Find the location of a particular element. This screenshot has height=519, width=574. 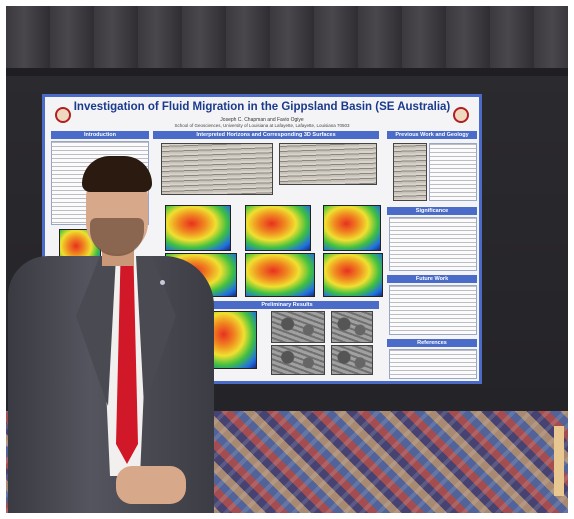

section-introduction: Introduction is located at coordinates (100, 135).